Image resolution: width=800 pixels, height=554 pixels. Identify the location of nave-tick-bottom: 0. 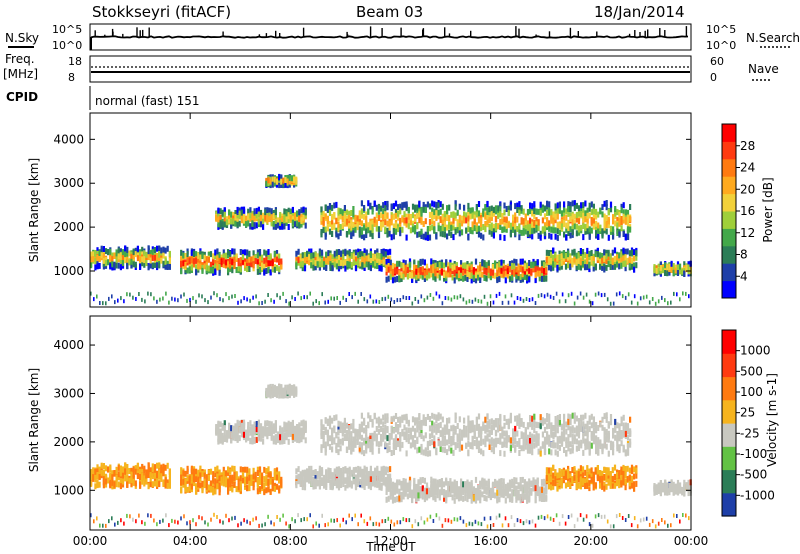
(713, 77).